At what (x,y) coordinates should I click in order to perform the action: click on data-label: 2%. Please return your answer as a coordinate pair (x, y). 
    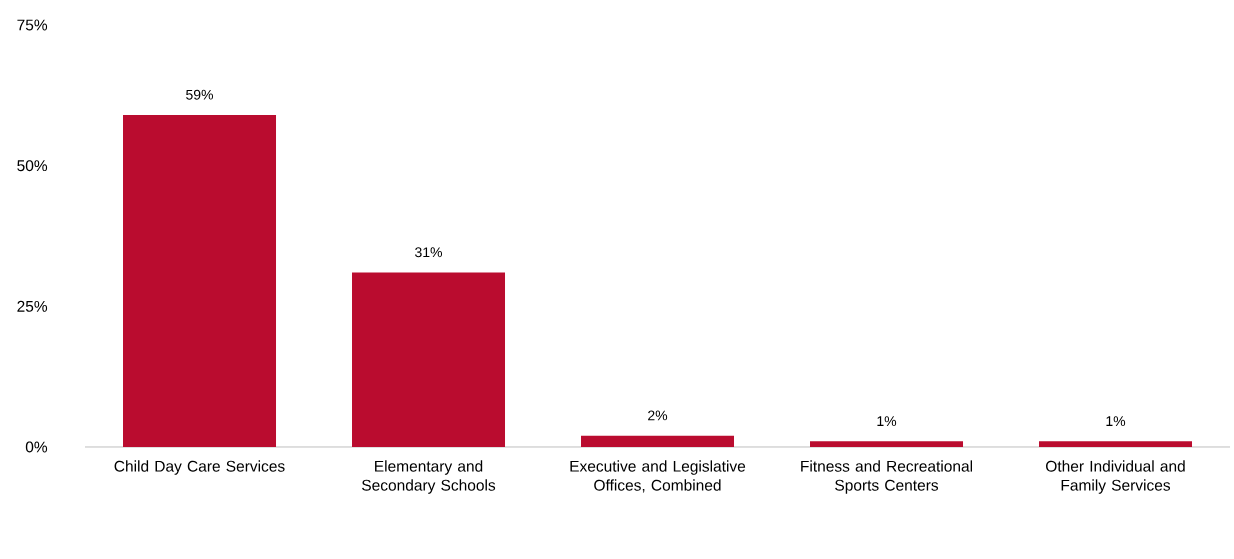
    Looking at the image, I should click on (658, 415).